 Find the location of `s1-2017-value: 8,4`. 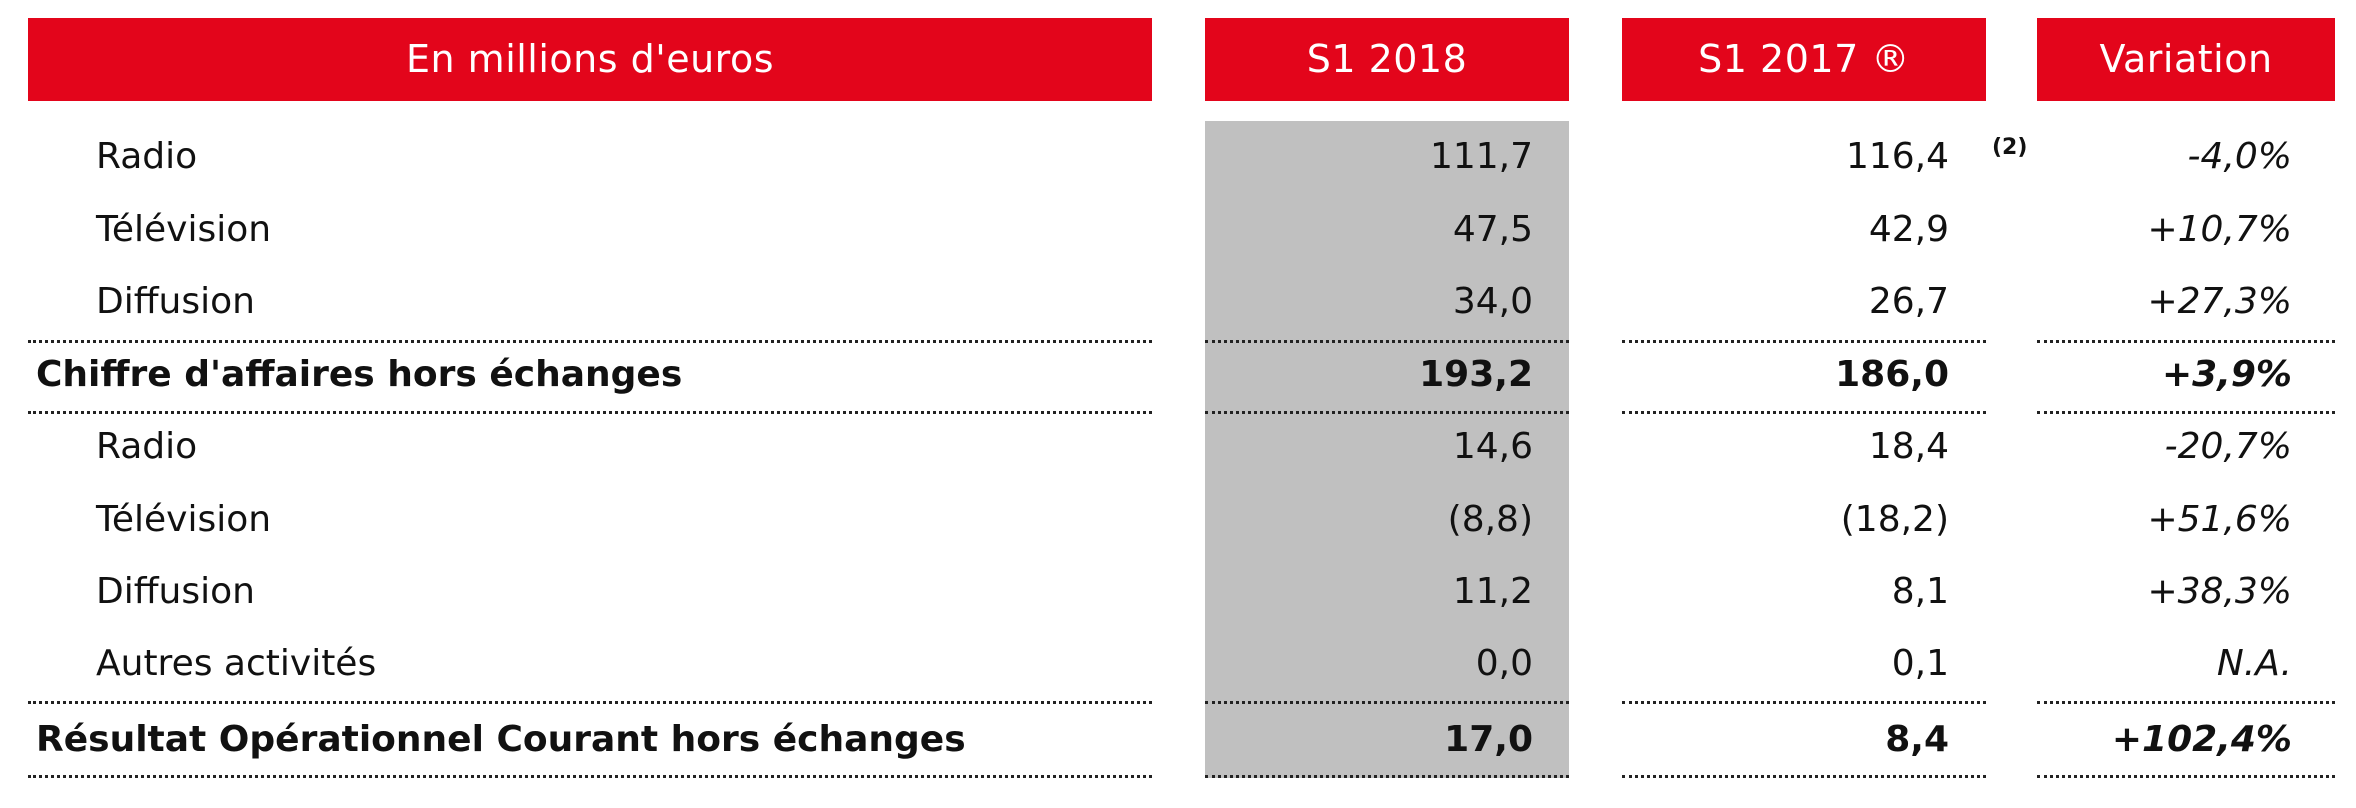

s1-2017-value: 8,4 is located at coordinates (1917, 739).